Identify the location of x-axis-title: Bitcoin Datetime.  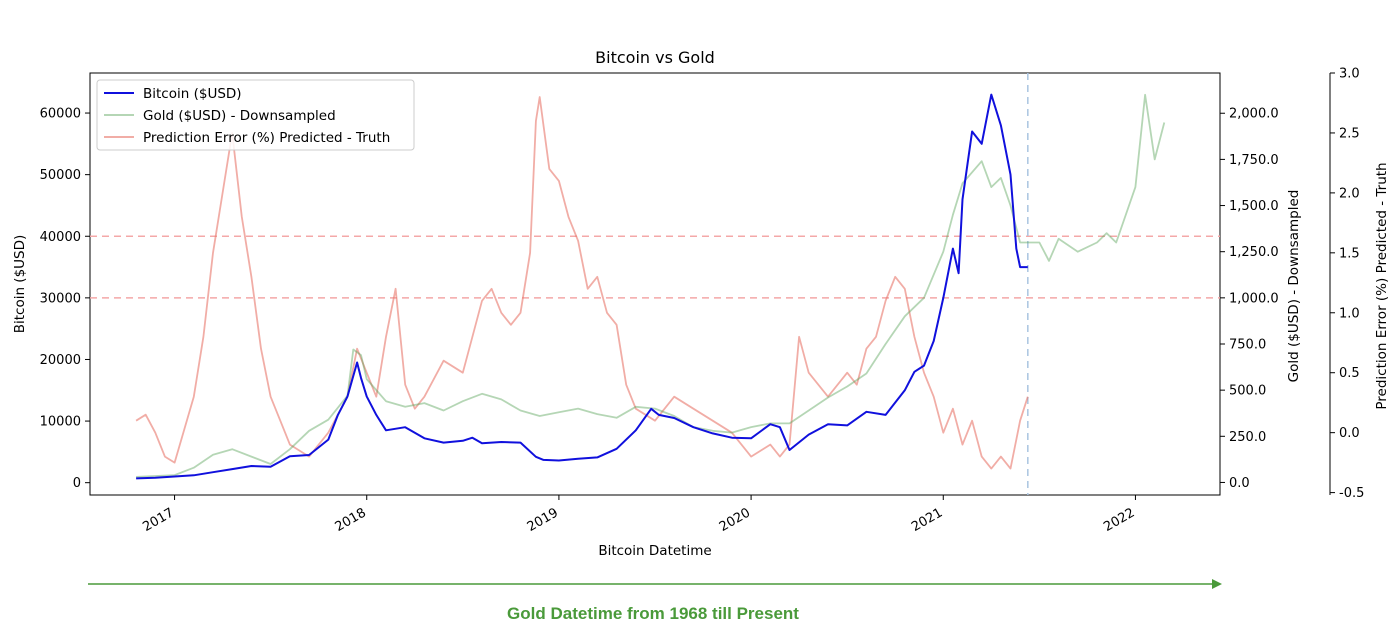
(654, 551).